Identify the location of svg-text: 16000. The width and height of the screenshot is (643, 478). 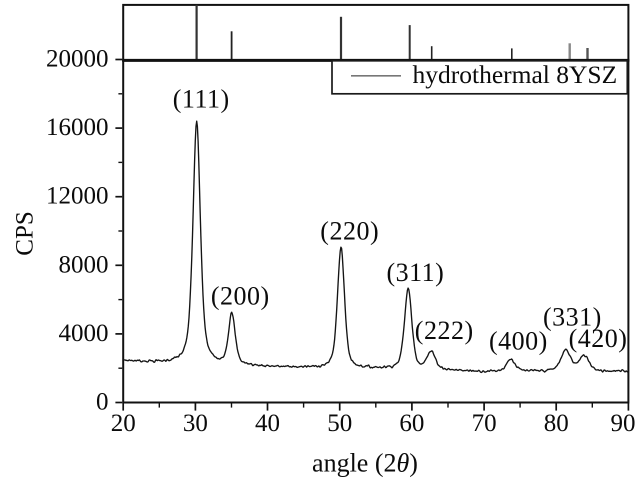
(77, 127).